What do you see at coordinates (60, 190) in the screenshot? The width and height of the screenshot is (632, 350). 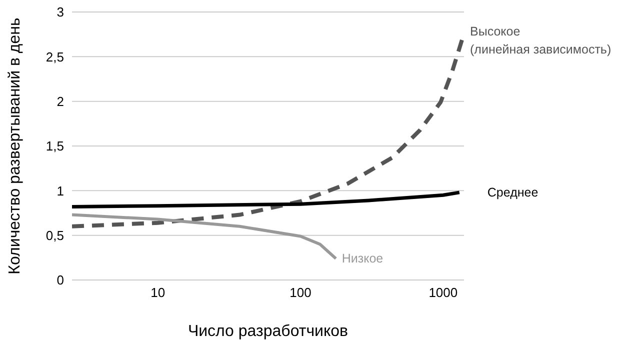 I see `y-tick-label: 1` at bounding box center [60, 190].